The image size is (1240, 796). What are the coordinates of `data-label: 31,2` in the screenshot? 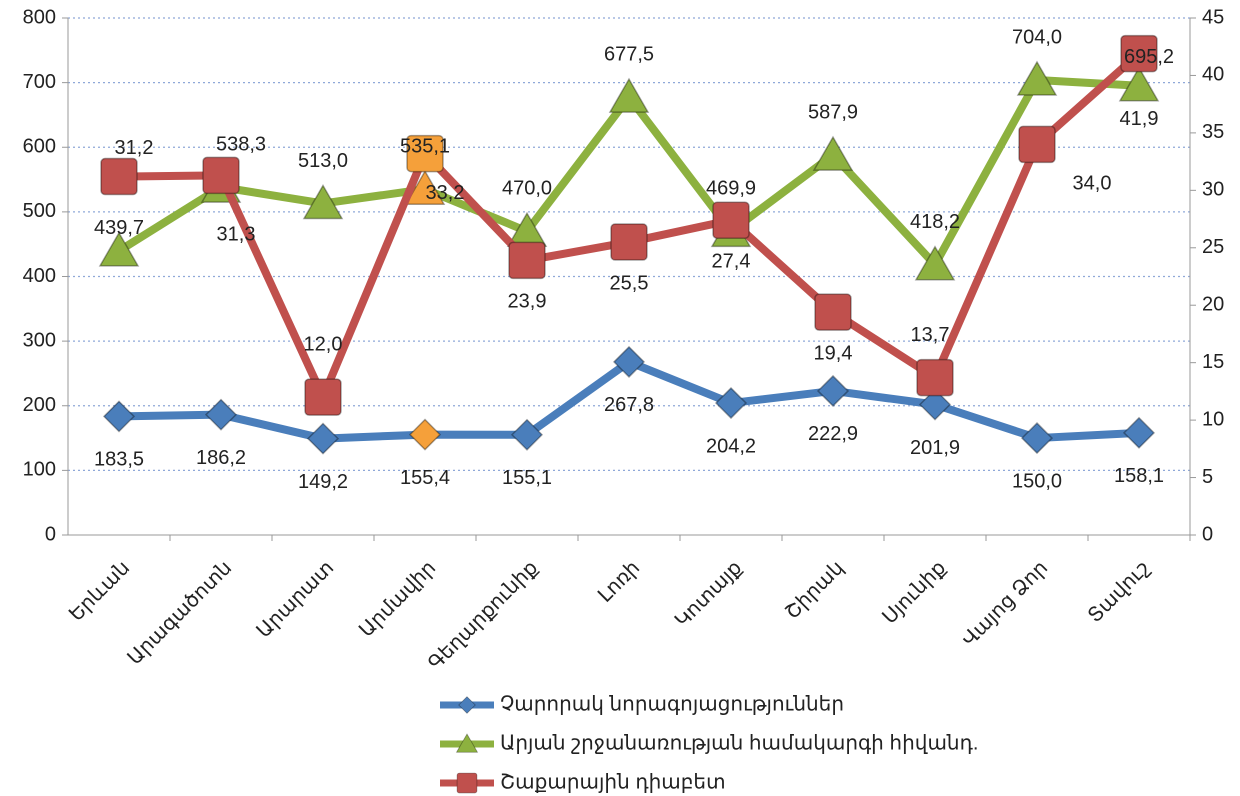 It's located at (134, 148).